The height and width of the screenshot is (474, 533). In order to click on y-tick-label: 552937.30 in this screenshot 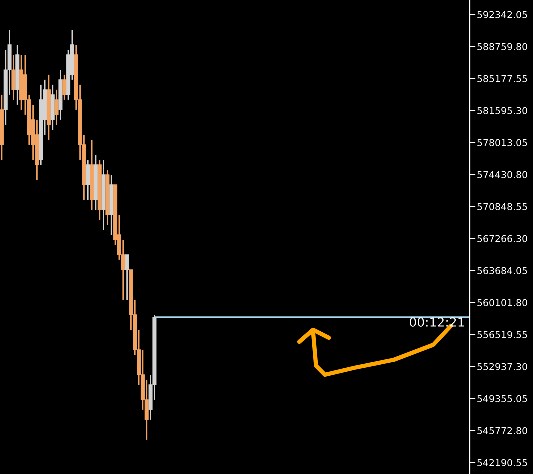, I will do `click(503, 366)`.